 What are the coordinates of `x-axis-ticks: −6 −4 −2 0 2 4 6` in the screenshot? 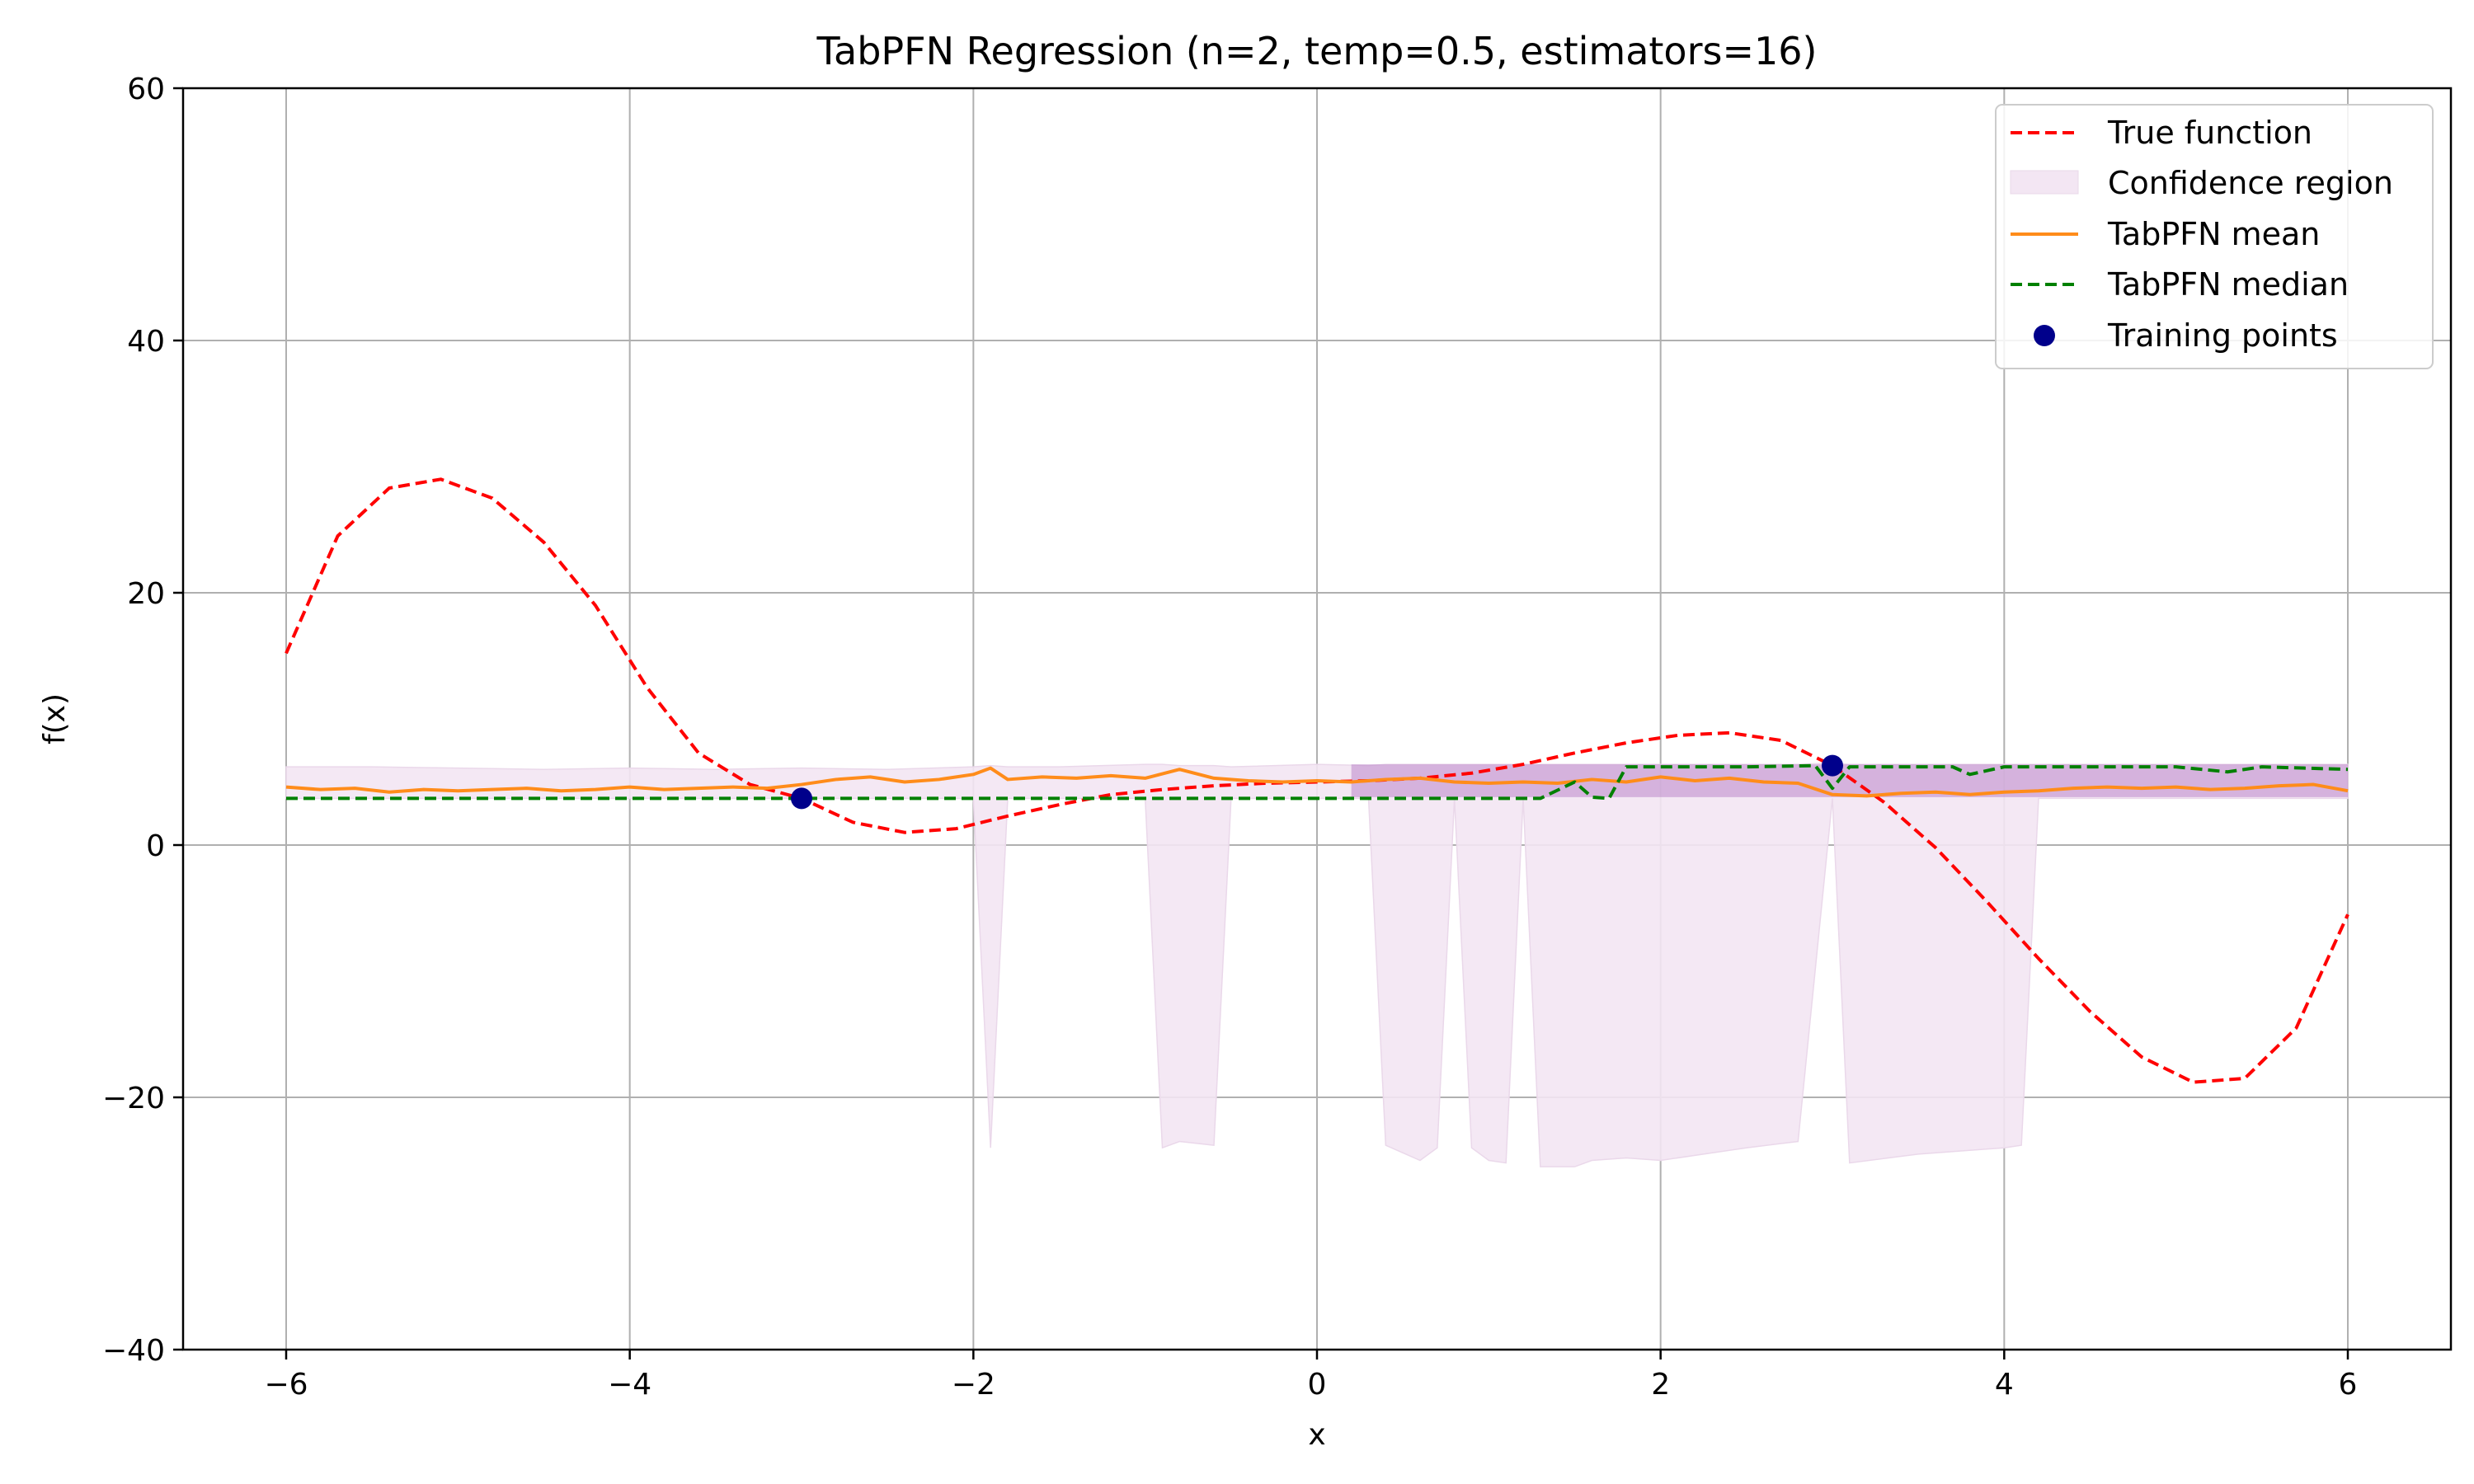 It's located at (1310, 1376).